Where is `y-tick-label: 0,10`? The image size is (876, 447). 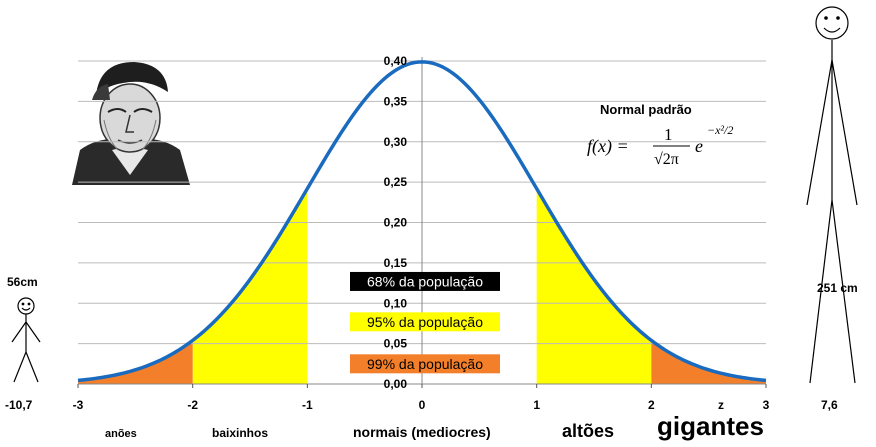 y-tick-label: 0,10 is located at coordinates (396, 303).